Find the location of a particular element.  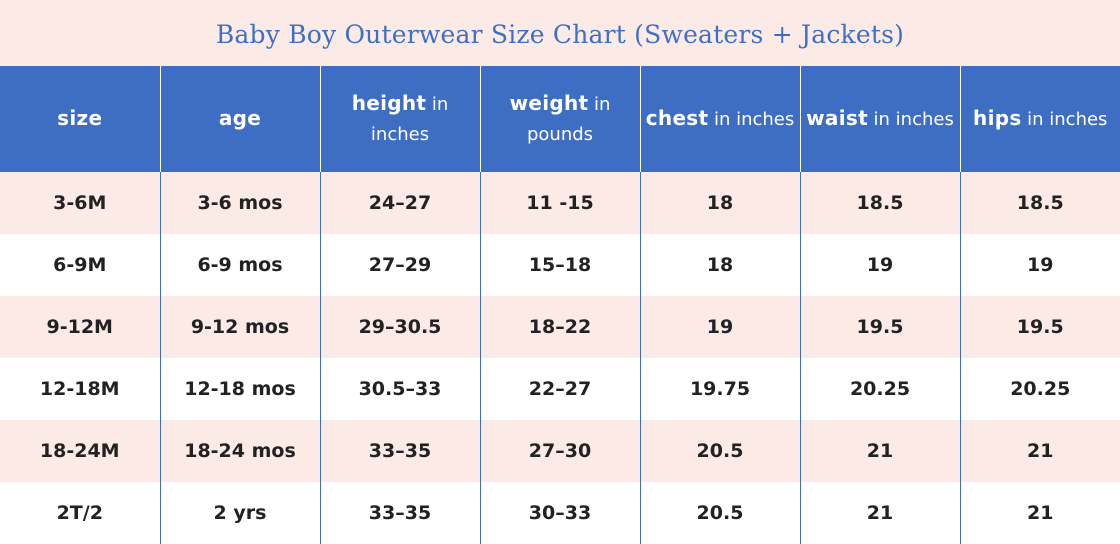

cell-size: 12-18M is located at coordinates (80, 389).